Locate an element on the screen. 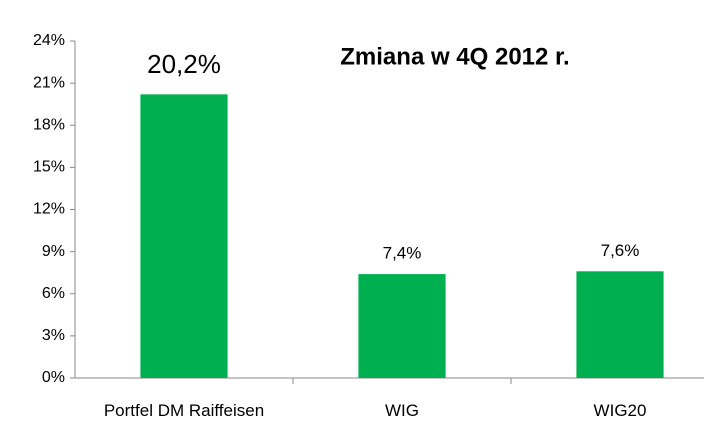 This screenshot has height=448, width=704. x-tick-label: Portfel DM Raiffeisen is located at coordinates (184, 410).